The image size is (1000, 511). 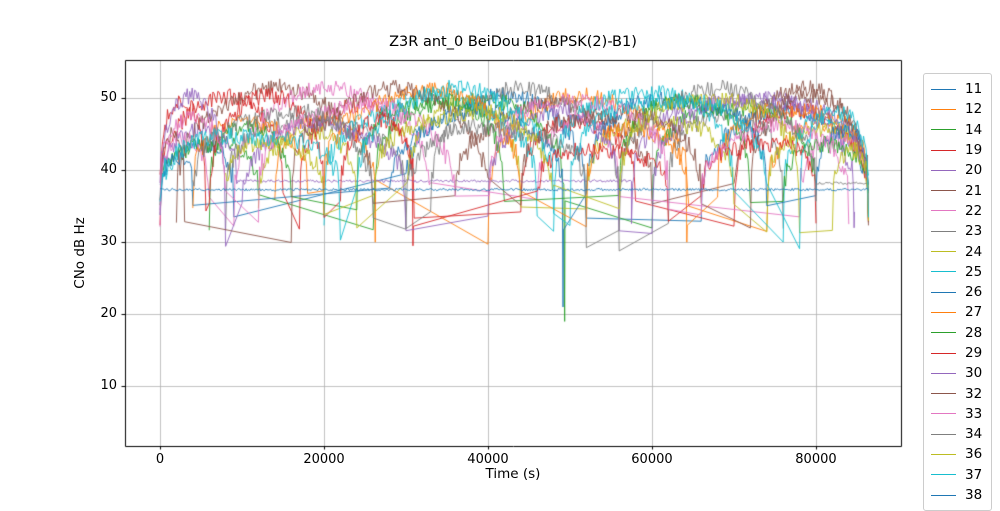 What do you see at coordinates (974, 454) in the screenshot?
I see `legend-label: 36` at bounding box center [974, 454].